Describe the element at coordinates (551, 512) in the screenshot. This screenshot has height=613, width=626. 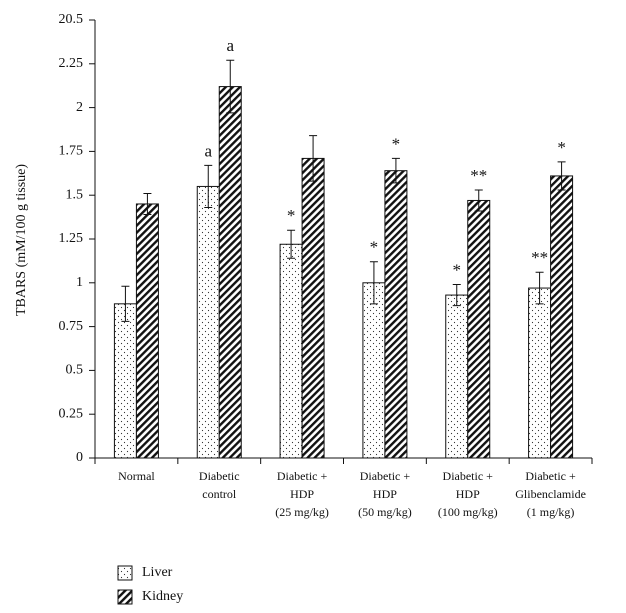
I see `x-tick-label: (1 mg/kg)` at that location.